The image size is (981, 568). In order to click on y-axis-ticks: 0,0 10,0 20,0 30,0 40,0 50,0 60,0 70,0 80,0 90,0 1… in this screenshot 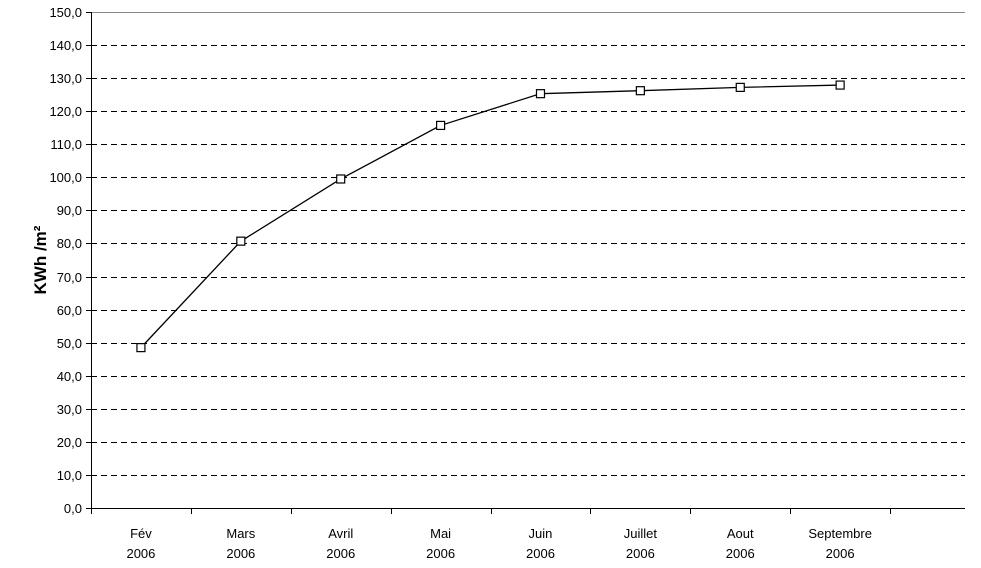, I will do `click(70, 260)`.